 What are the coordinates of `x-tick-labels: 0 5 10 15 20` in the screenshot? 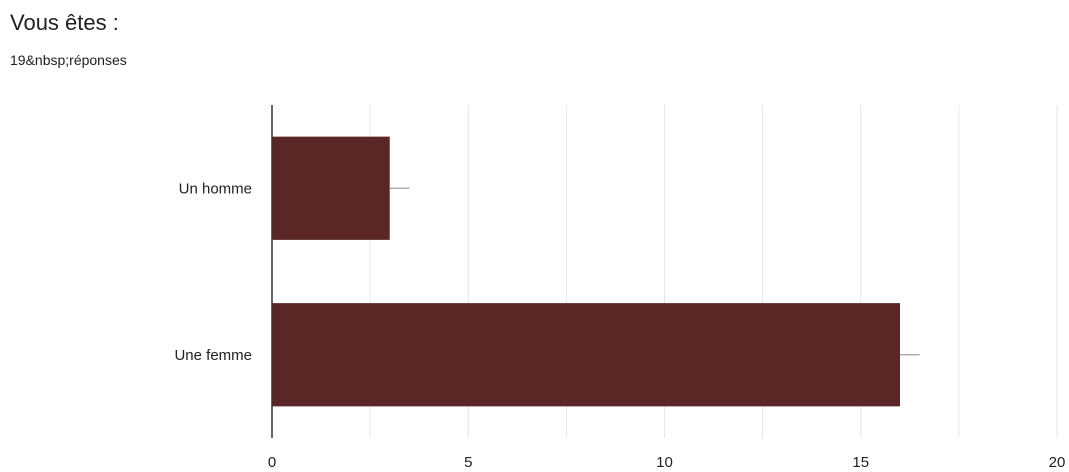 It's located at (667, 462).